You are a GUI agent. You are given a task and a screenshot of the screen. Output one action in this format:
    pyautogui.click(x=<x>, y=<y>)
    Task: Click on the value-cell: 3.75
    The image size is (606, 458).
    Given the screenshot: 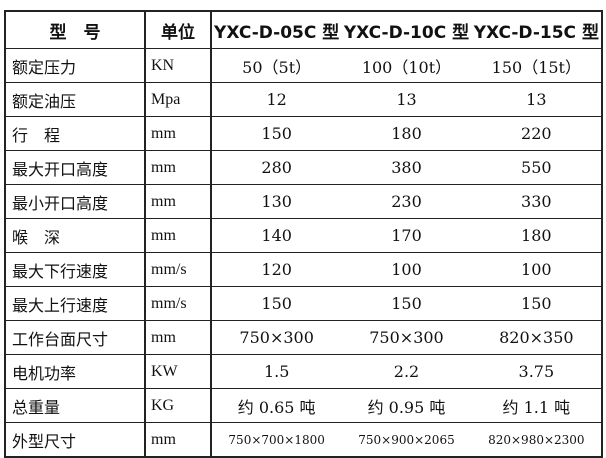 What is the action you would take?
    pyautogui.click(x=537, y=371)
    